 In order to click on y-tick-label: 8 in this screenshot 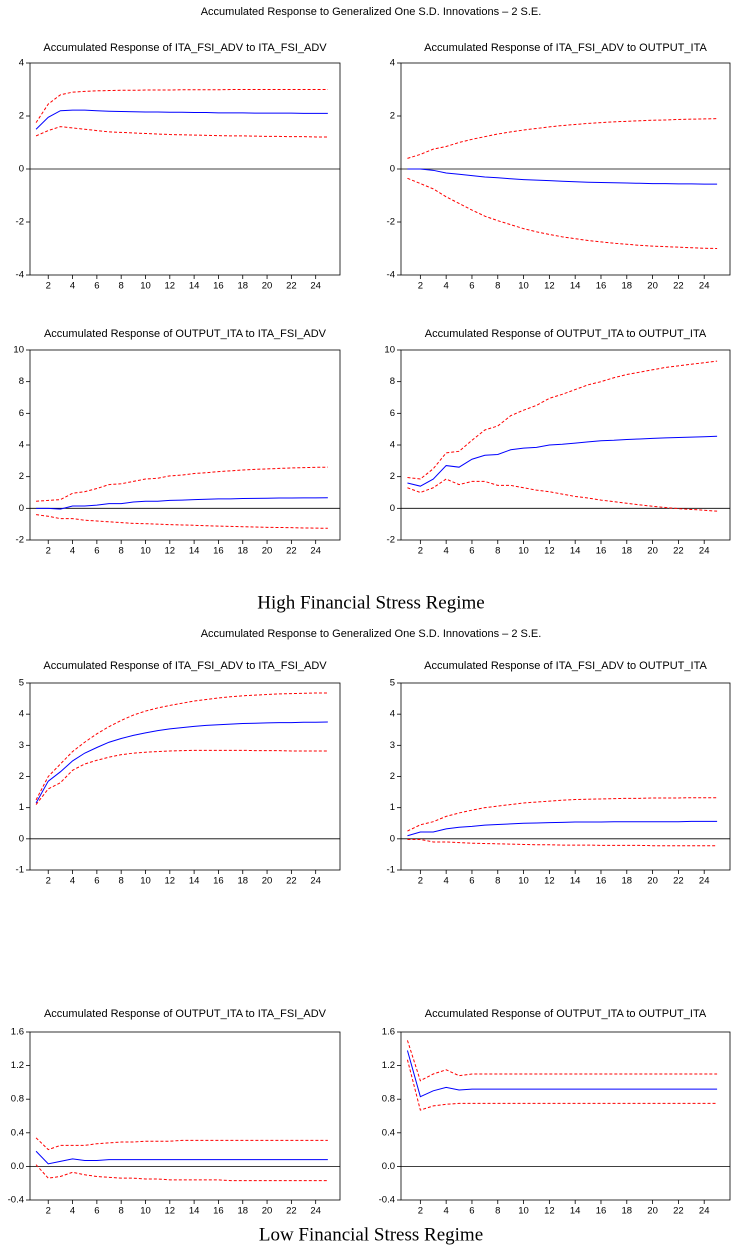, I will do `click(21, 381)`.